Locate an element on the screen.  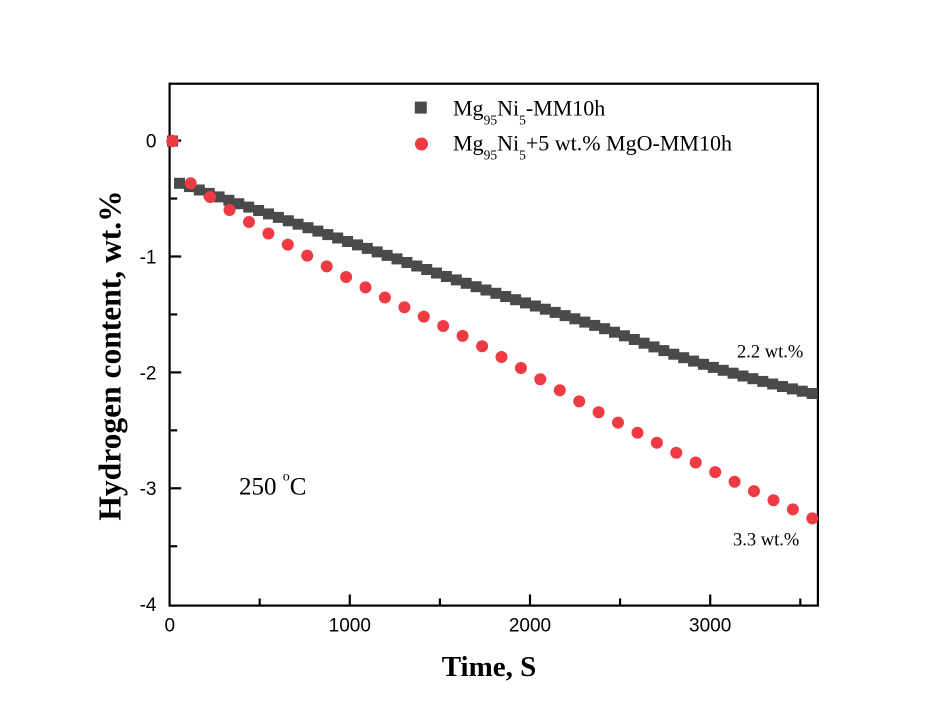
svg-text: Time, S is located at coordinates (489, 667).